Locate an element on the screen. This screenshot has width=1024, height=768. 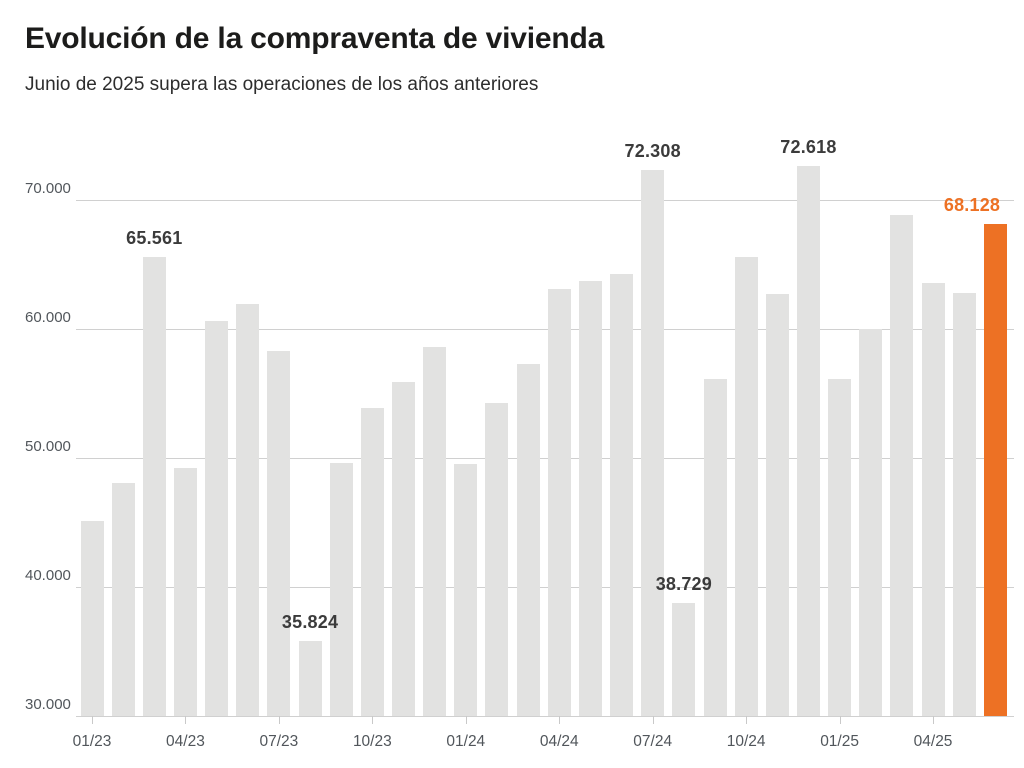
bar-01/23 is located at coordinates (92, 618).